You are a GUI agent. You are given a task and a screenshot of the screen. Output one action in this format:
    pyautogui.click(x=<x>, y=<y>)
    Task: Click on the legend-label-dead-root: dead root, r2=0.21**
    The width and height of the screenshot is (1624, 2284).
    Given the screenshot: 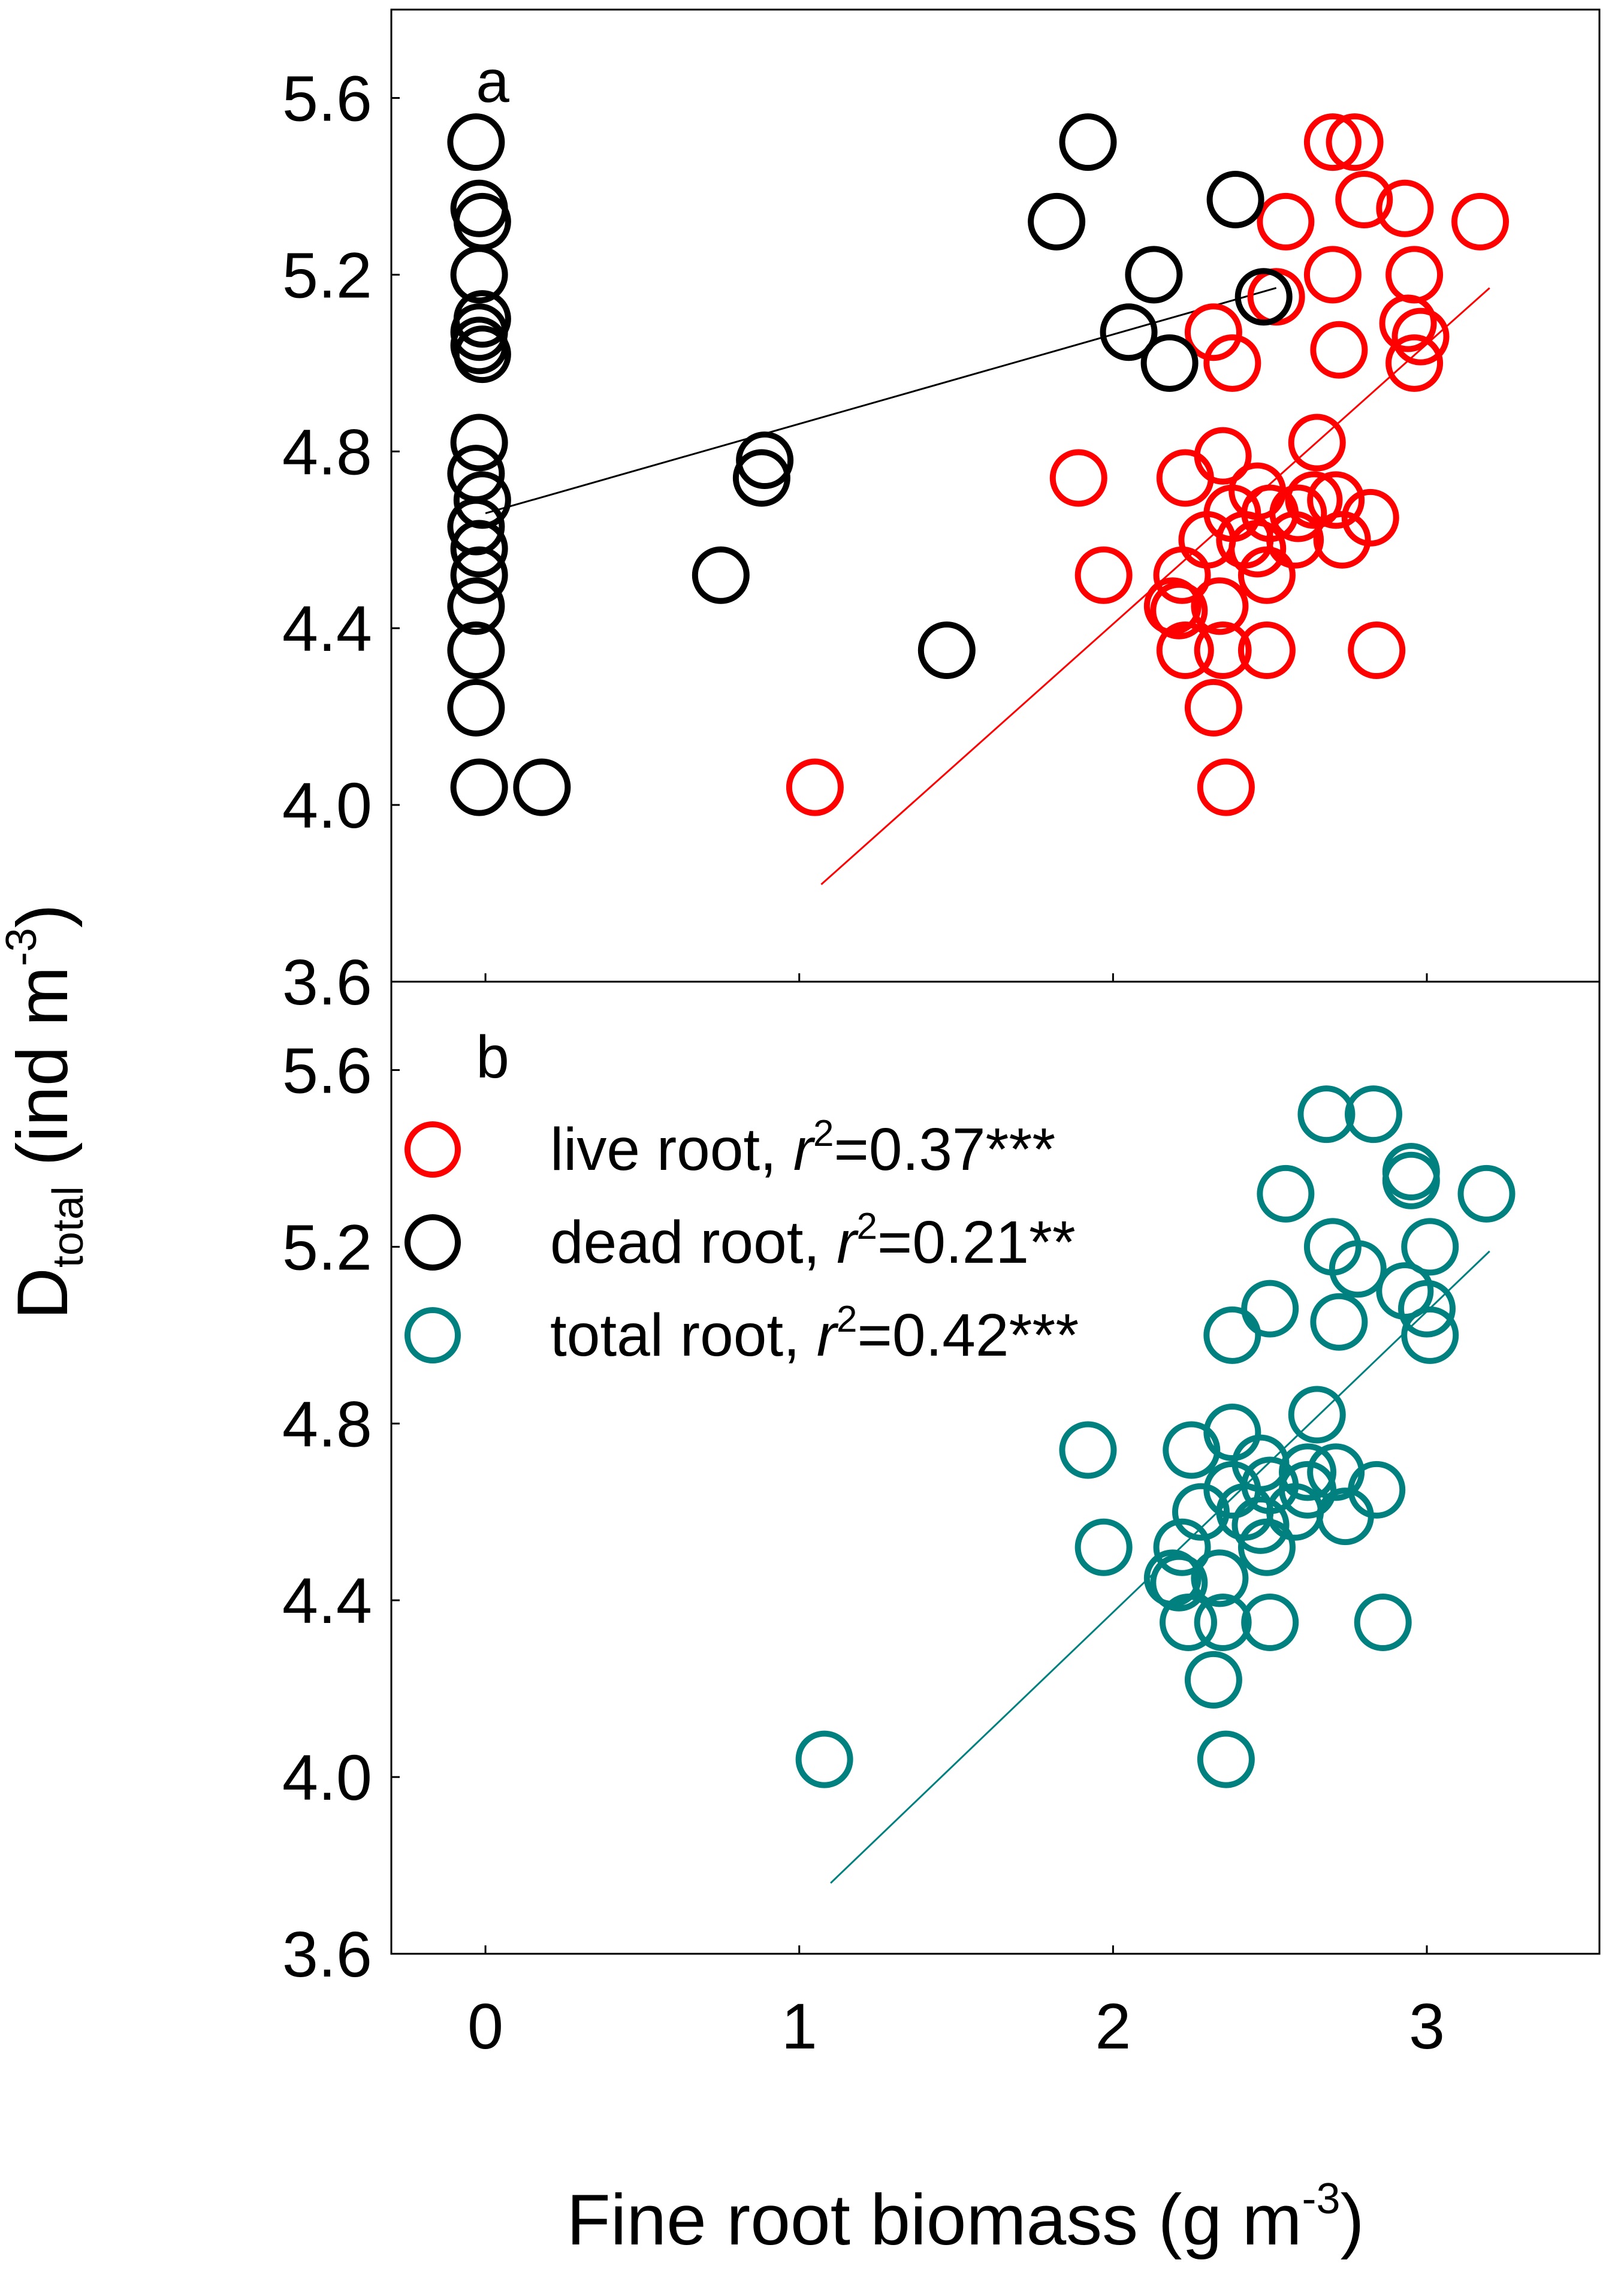 What is the action you would take?
    pyautogui.click(x=813, y=1241)
    